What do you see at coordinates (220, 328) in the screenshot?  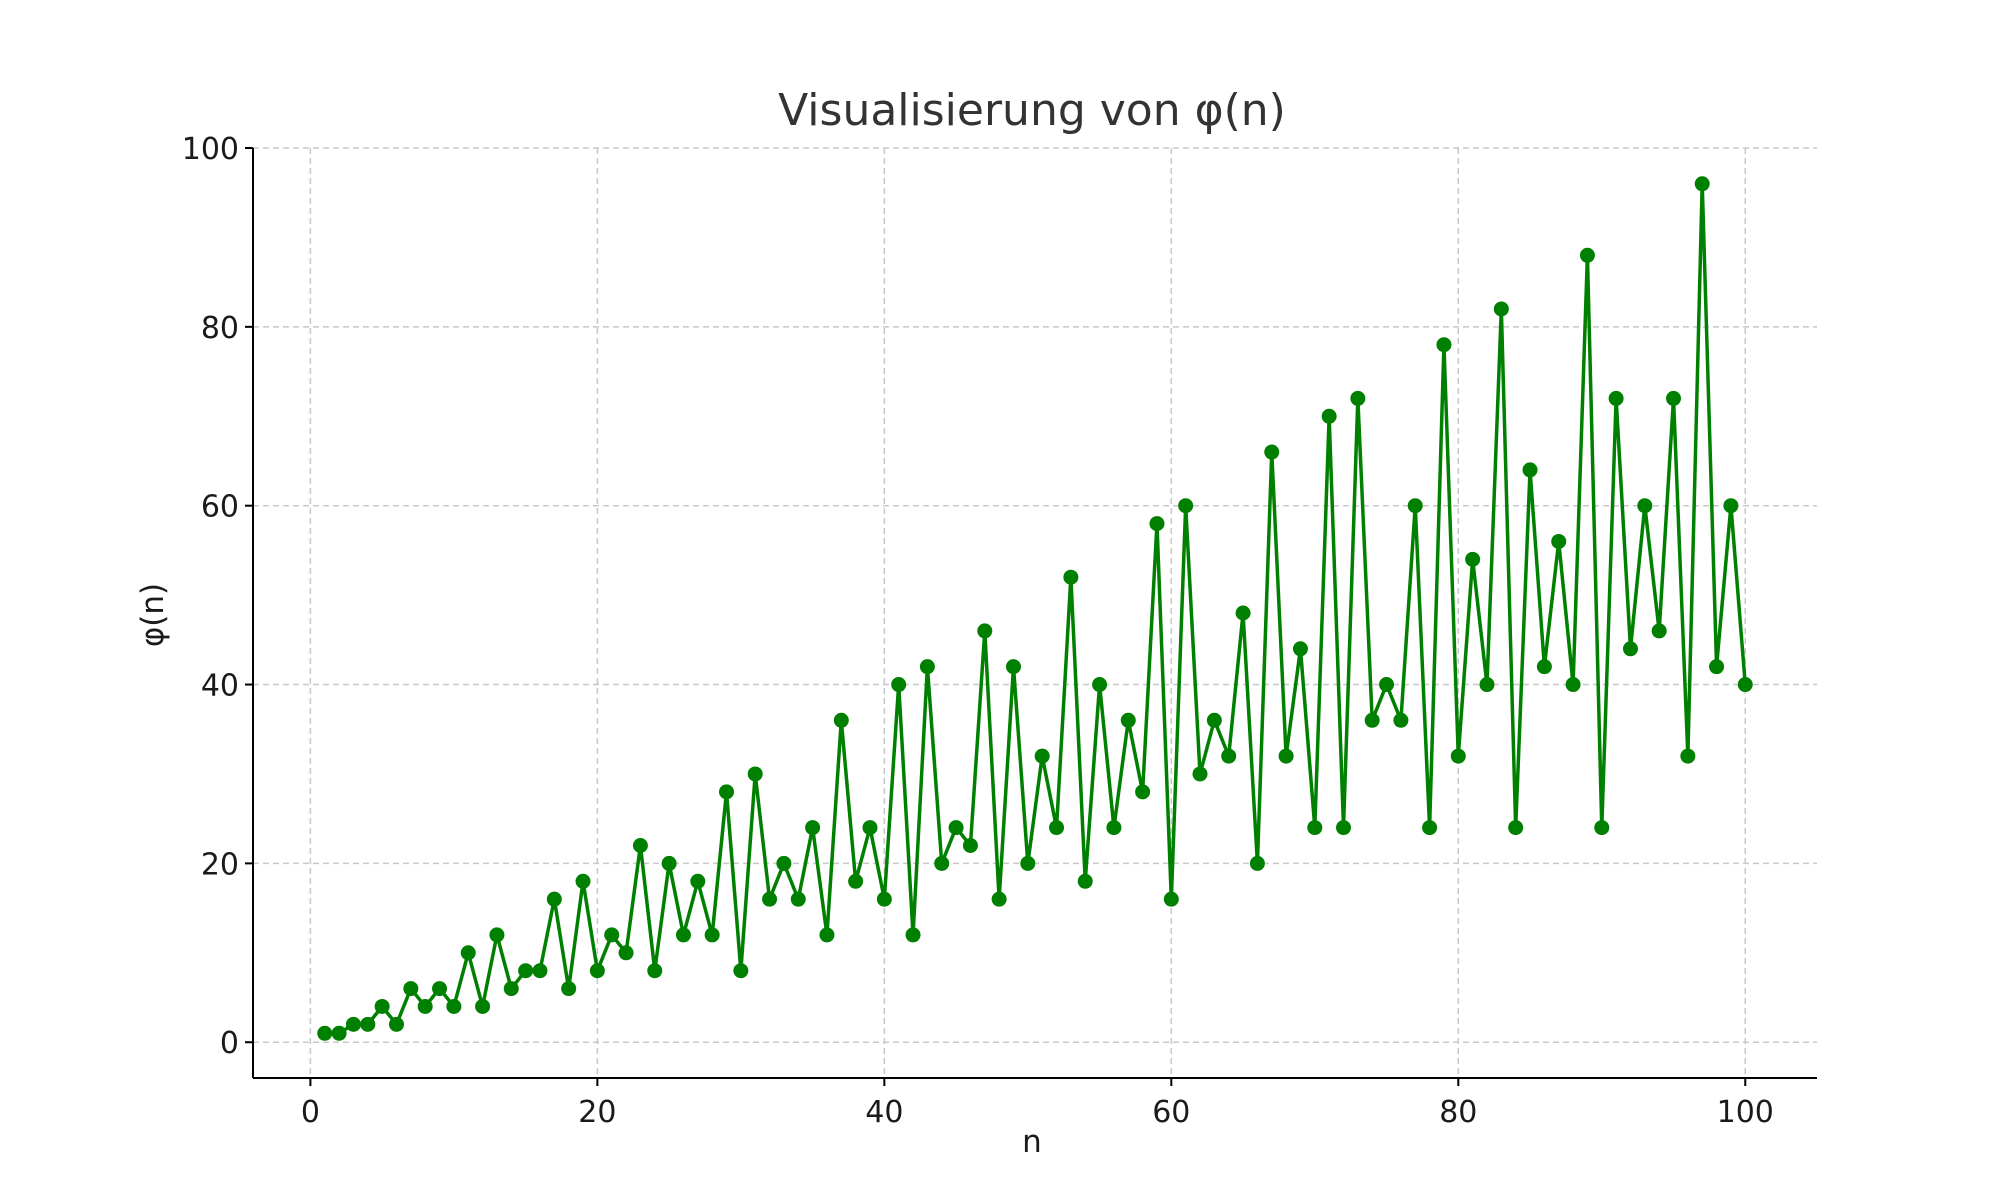 I see `y-tick-label: 80` at bounding box center [220, 328].